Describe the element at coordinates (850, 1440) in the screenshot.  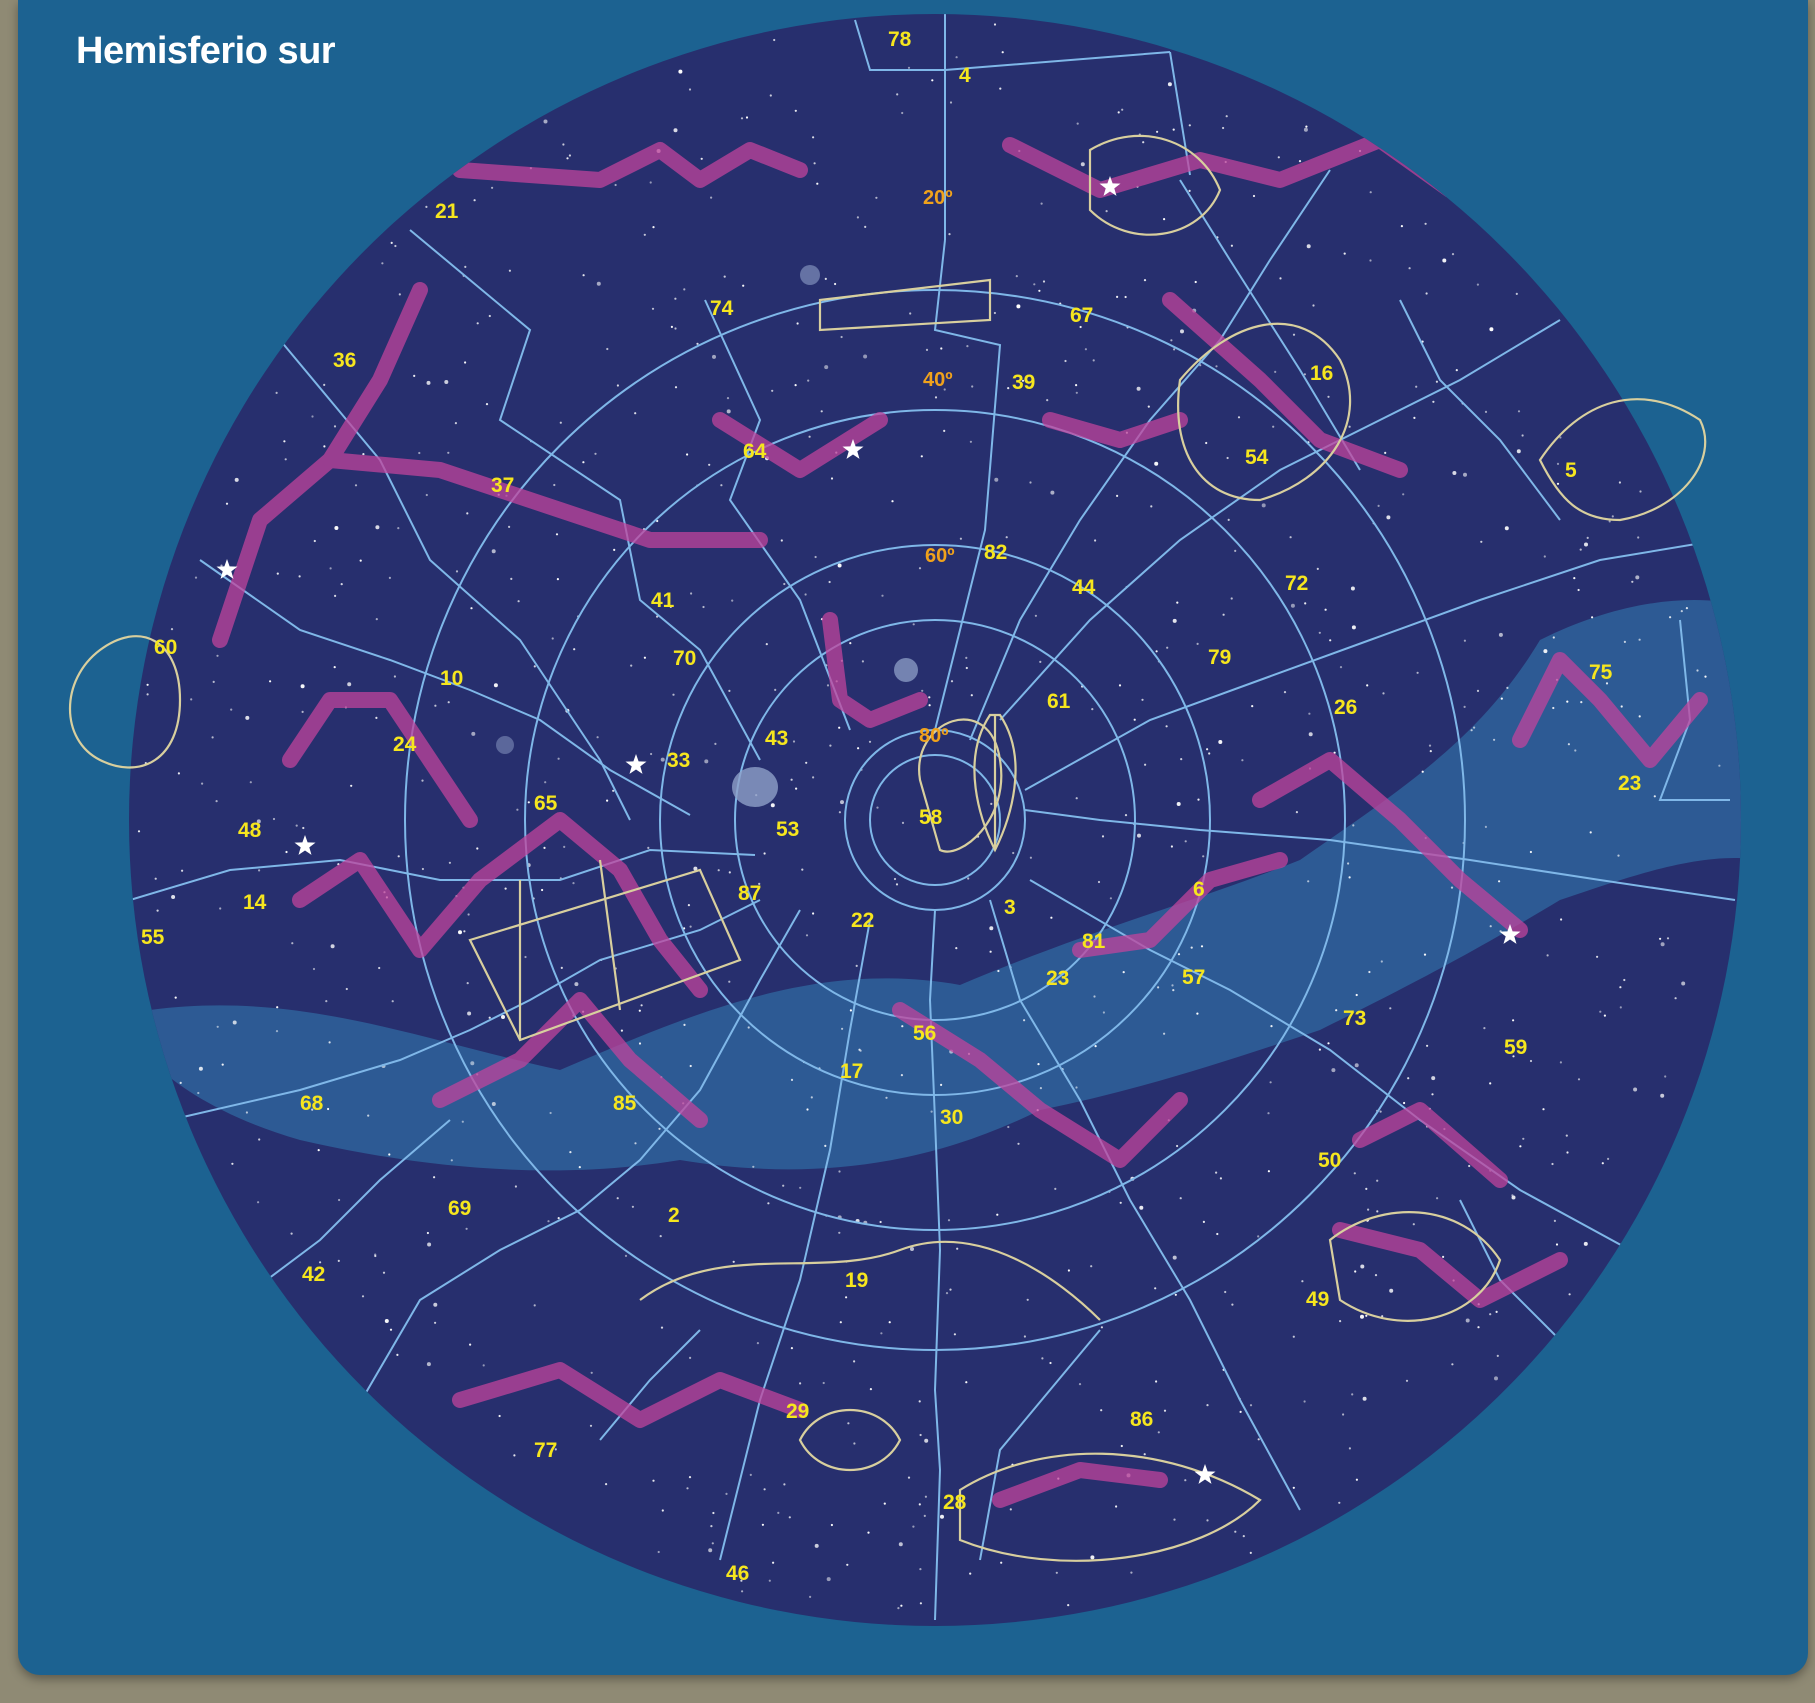
I see `figure-crater` at that location.